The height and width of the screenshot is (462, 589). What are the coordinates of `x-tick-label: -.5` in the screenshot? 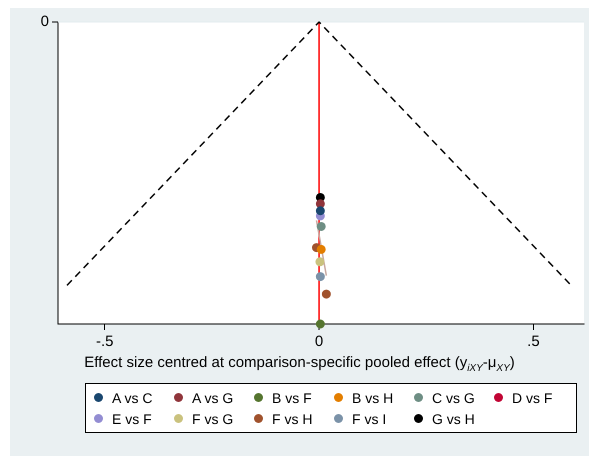 It's located at (105, 341).